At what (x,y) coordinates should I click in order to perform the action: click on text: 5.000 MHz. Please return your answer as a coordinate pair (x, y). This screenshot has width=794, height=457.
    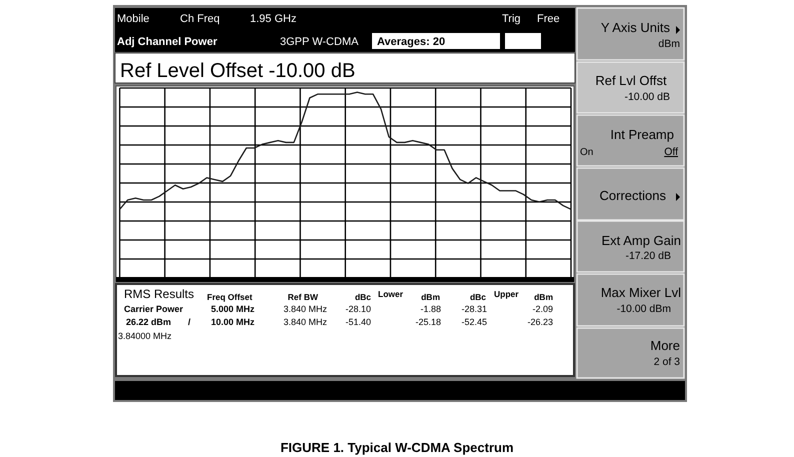
    Looking at the image, I should click on (233, 309).